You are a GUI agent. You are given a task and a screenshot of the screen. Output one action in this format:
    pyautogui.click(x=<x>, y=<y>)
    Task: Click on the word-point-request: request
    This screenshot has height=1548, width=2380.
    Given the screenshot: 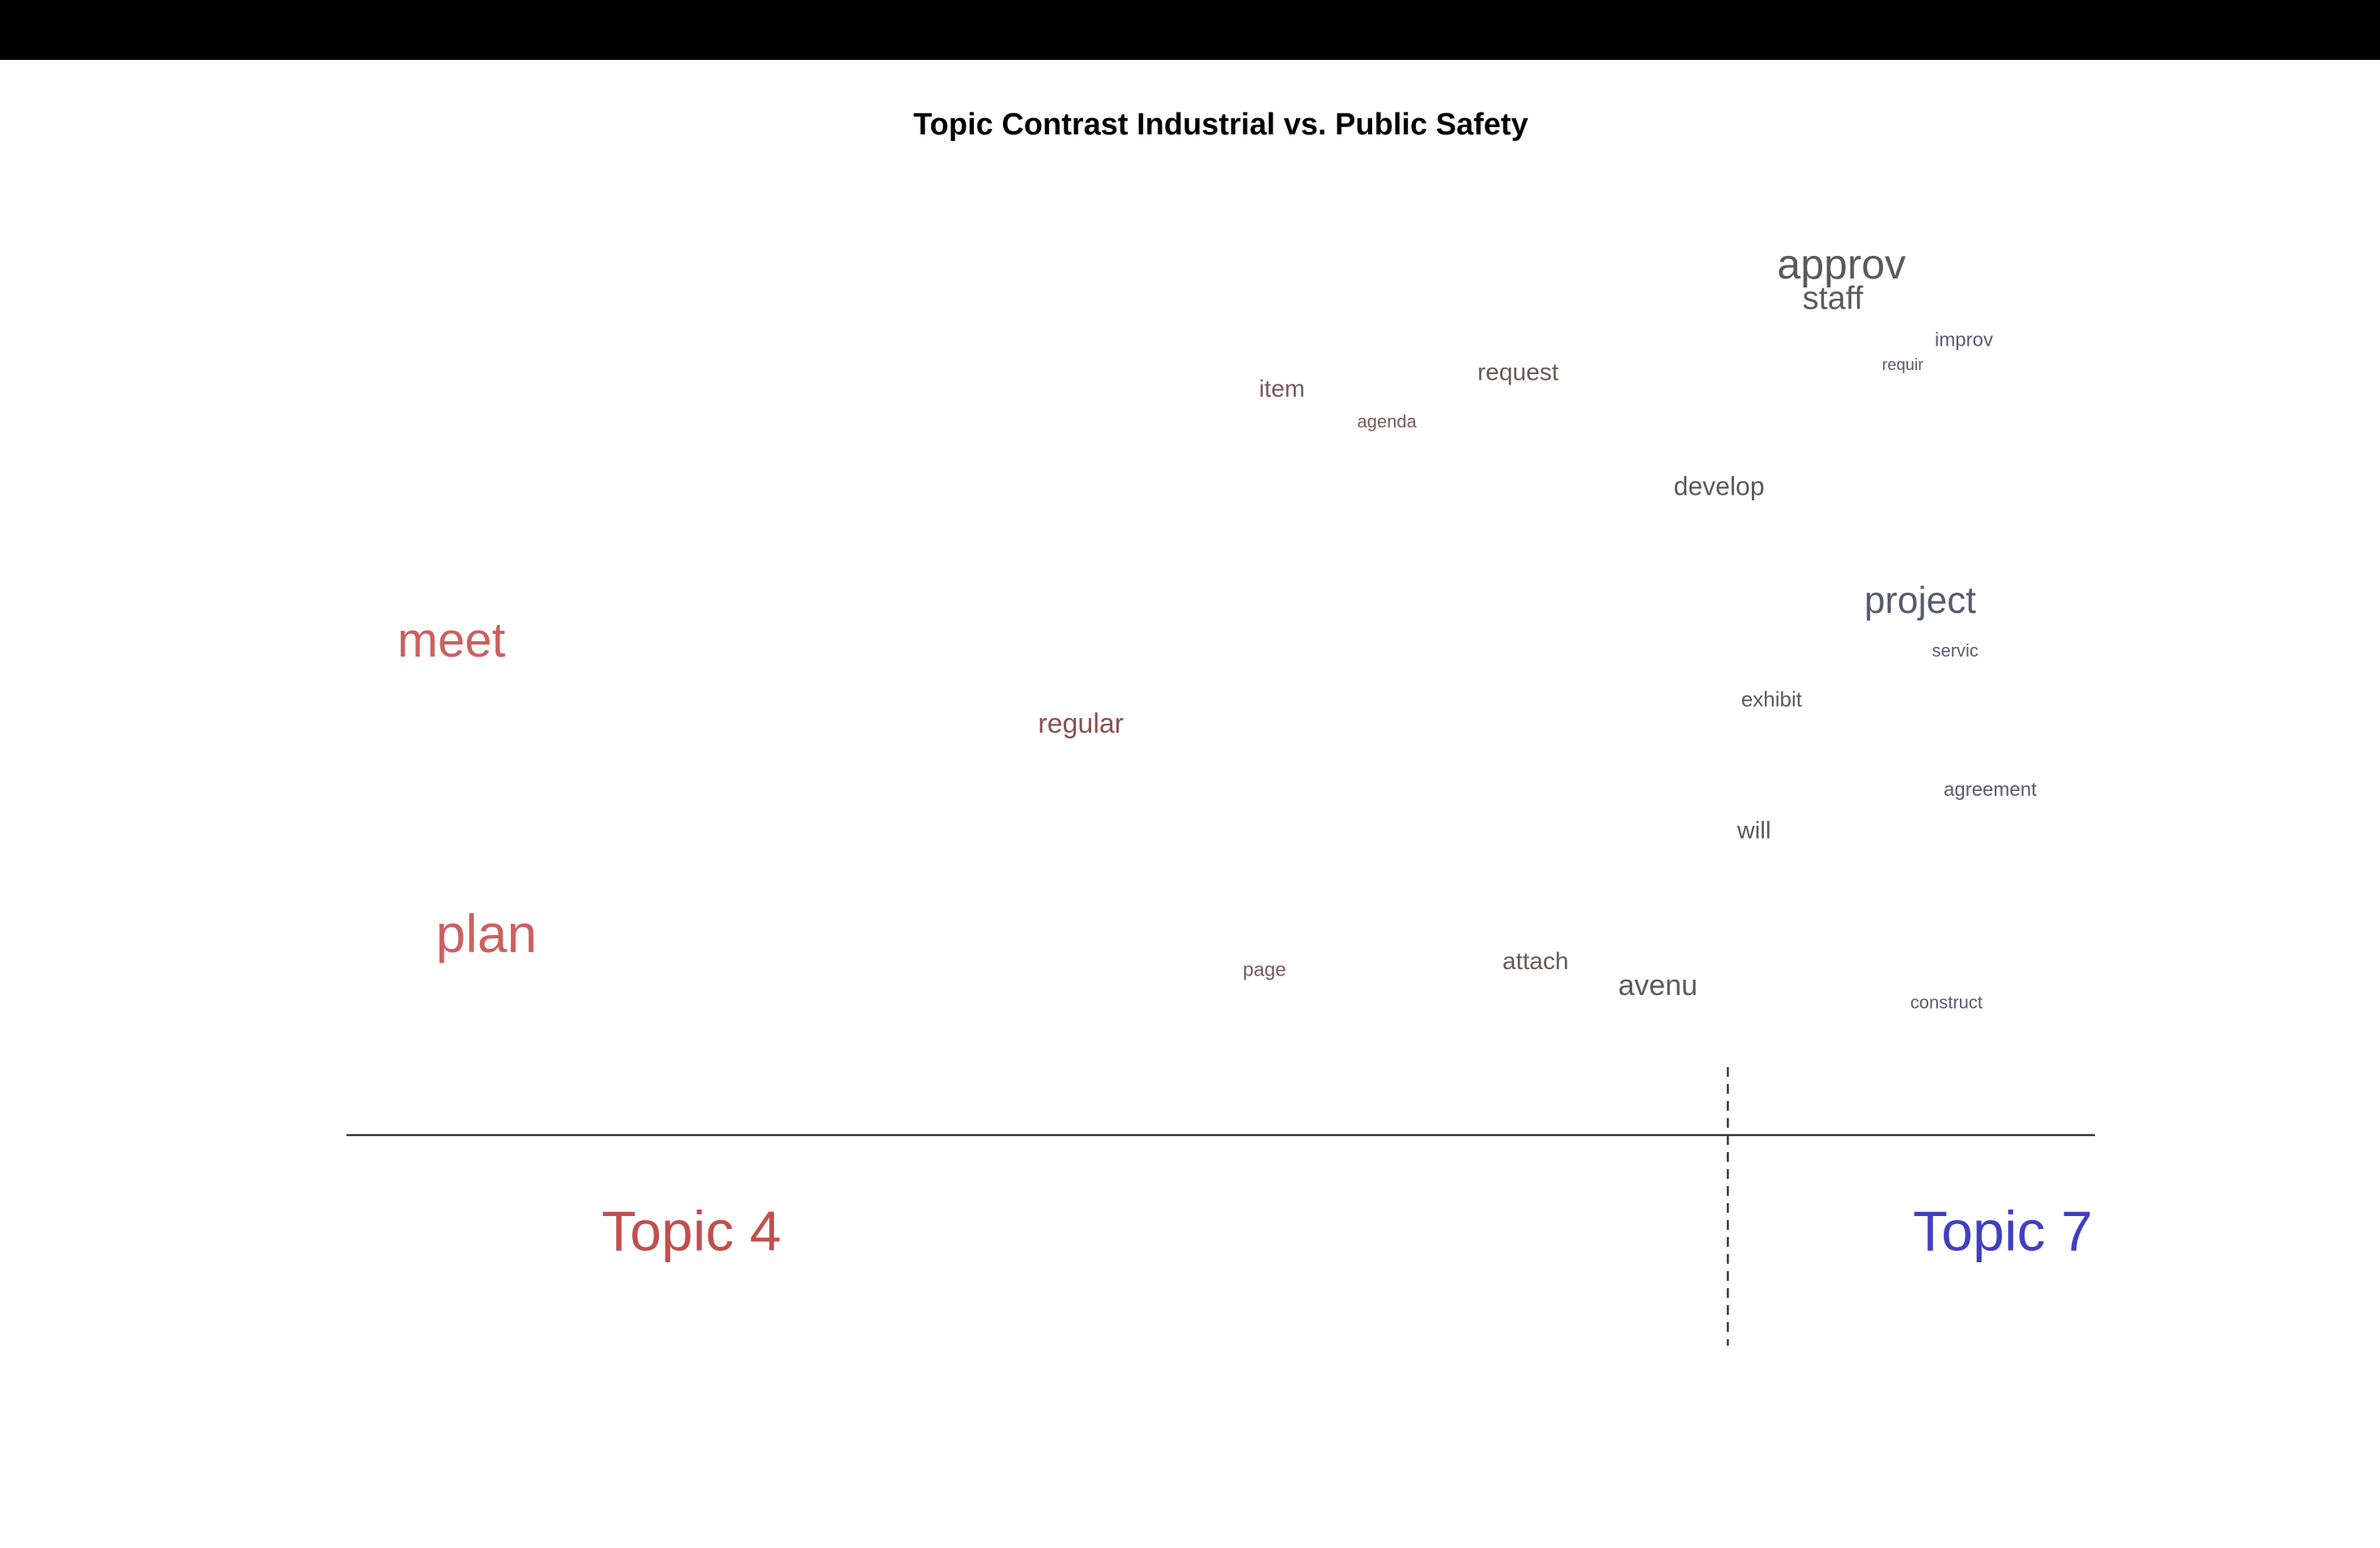 What is the action you would take?
    pyautogui.click(x=1518, y=373)
    